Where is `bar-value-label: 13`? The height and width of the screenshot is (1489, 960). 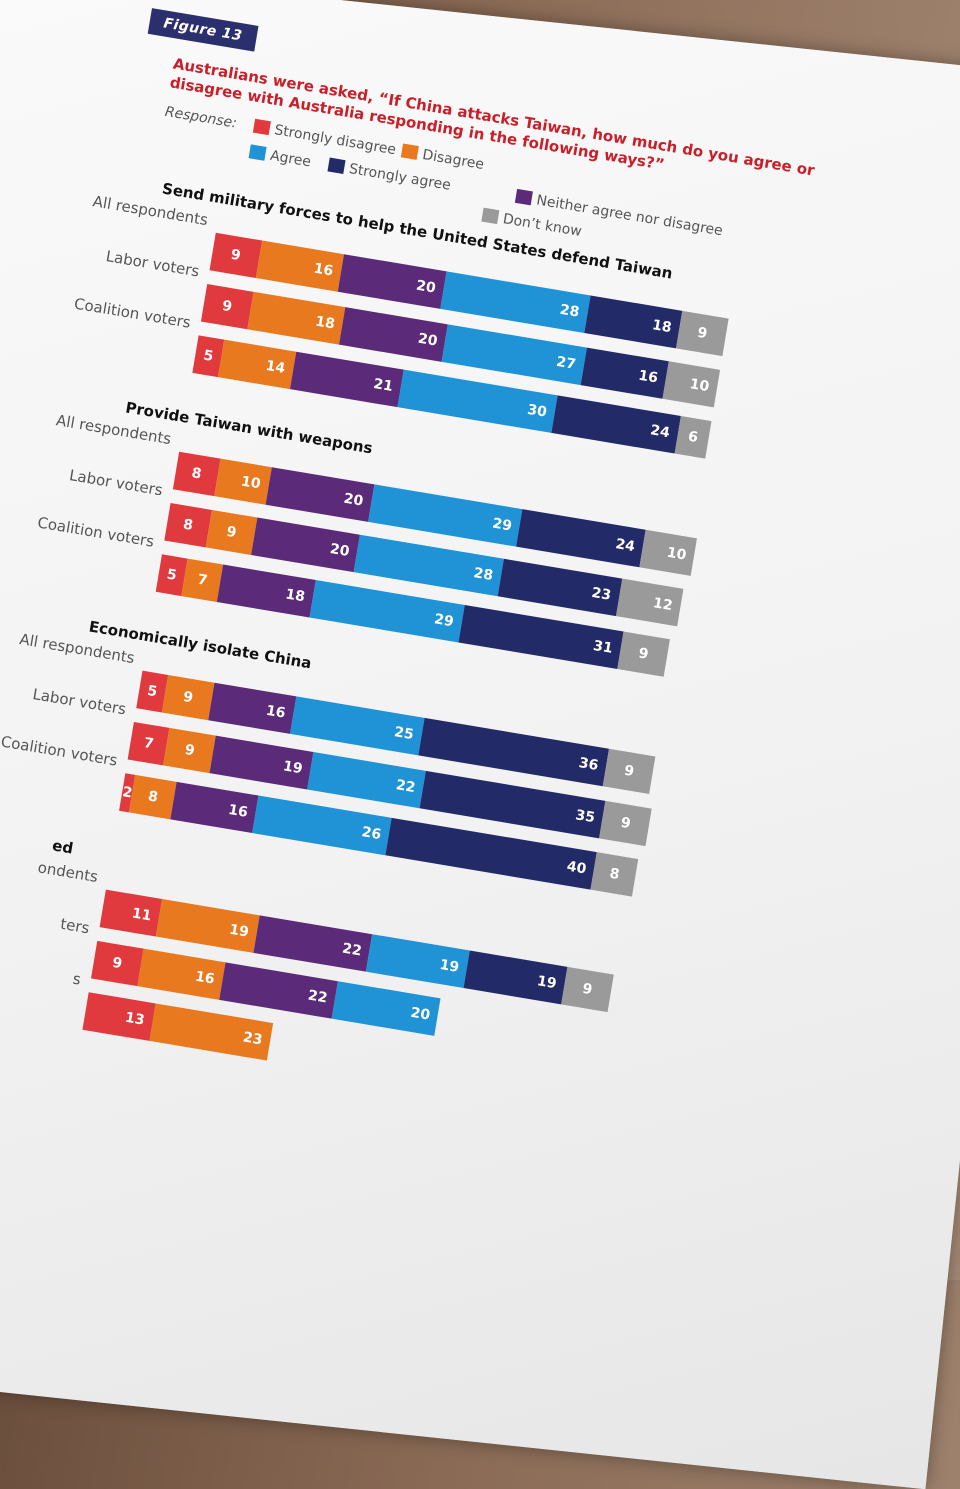
bar-value-label: 13 is located at coordinates (134, 1019).